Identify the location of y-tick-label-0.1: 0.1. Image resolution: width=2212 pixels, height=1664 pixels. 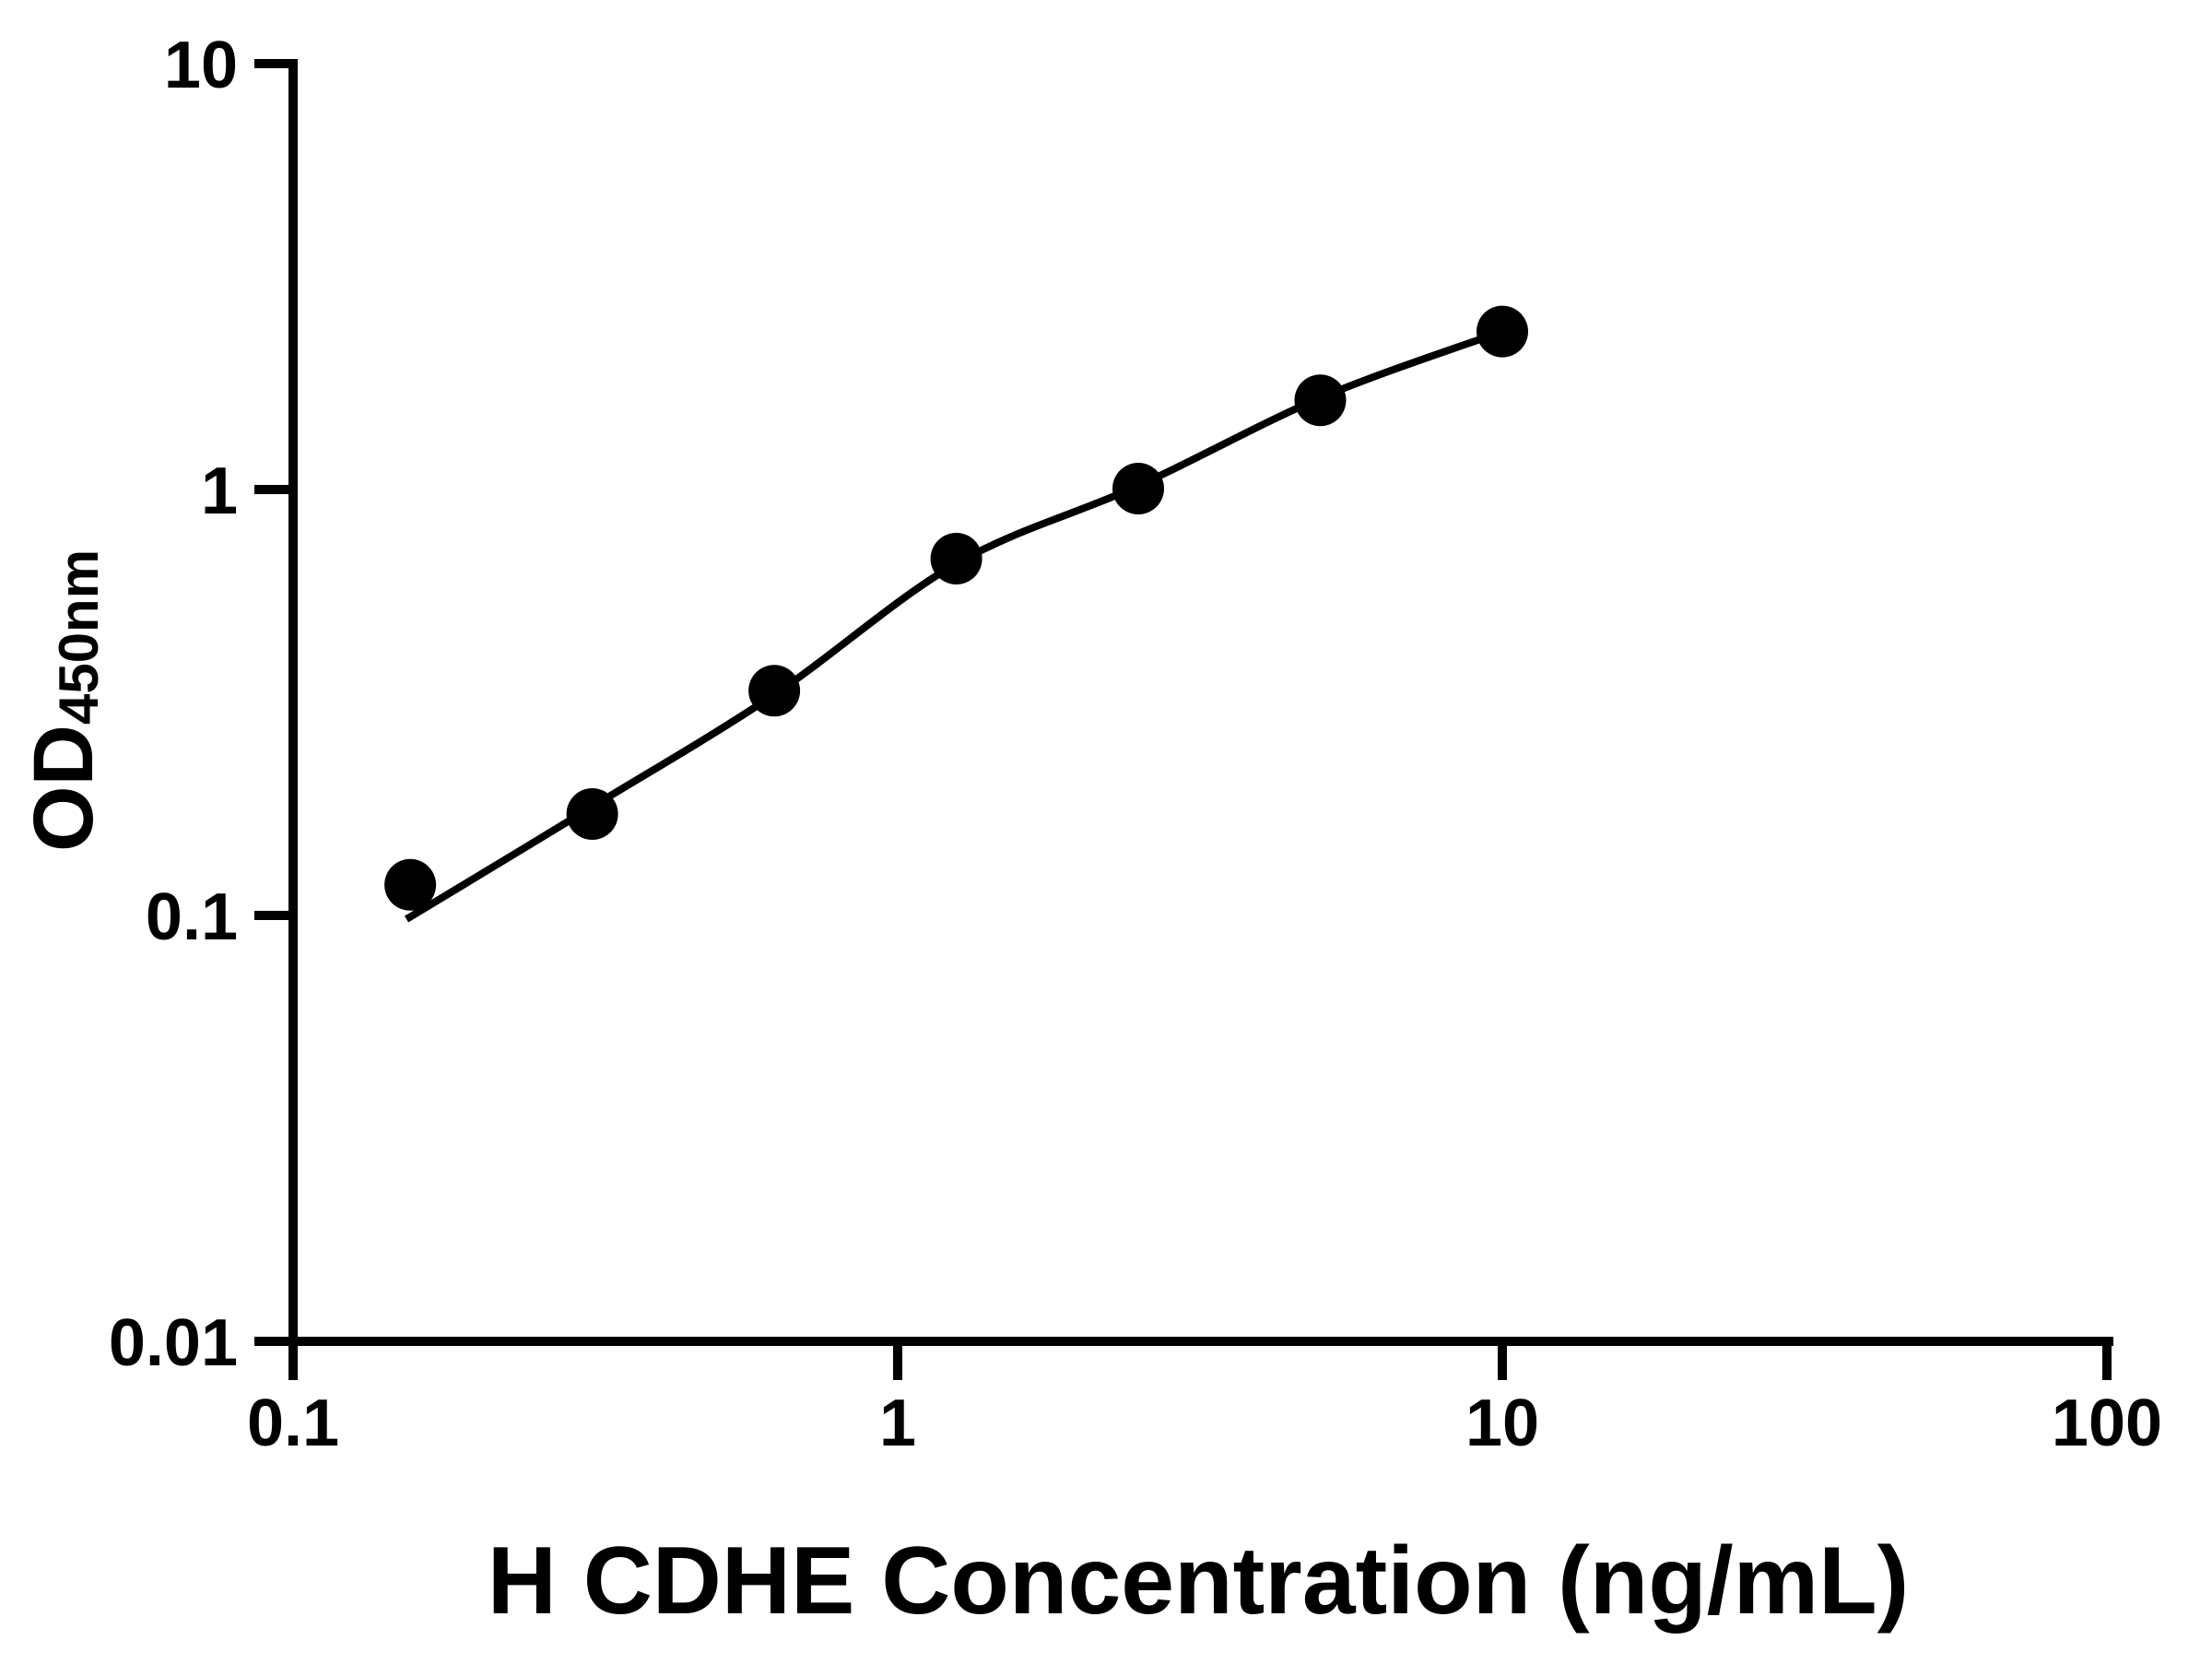
(192, 917).